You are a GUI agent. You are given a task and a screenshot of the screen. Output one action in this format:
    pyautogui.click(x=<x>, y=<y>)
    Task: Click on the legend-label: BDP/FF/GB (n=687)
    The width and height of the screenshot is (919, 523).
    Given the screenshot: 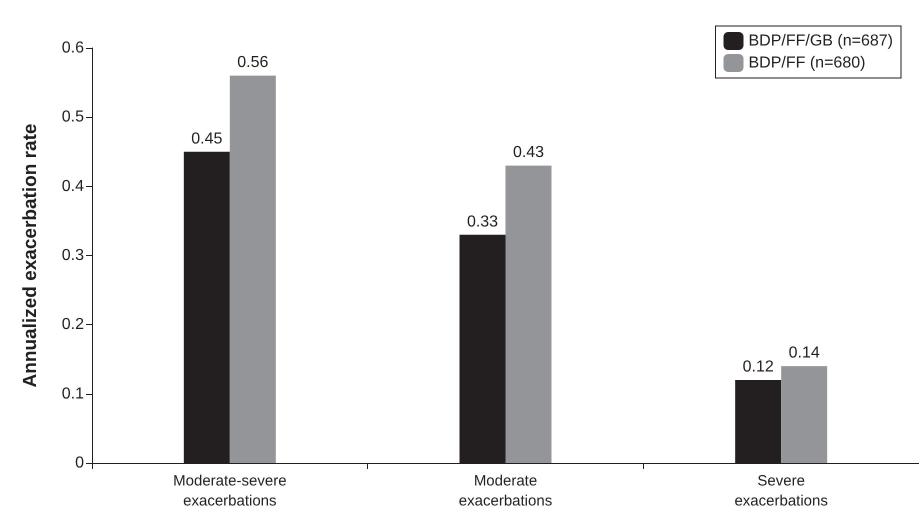 What is the action you would take?
    pyautogui.click(x=821, y=41)
    